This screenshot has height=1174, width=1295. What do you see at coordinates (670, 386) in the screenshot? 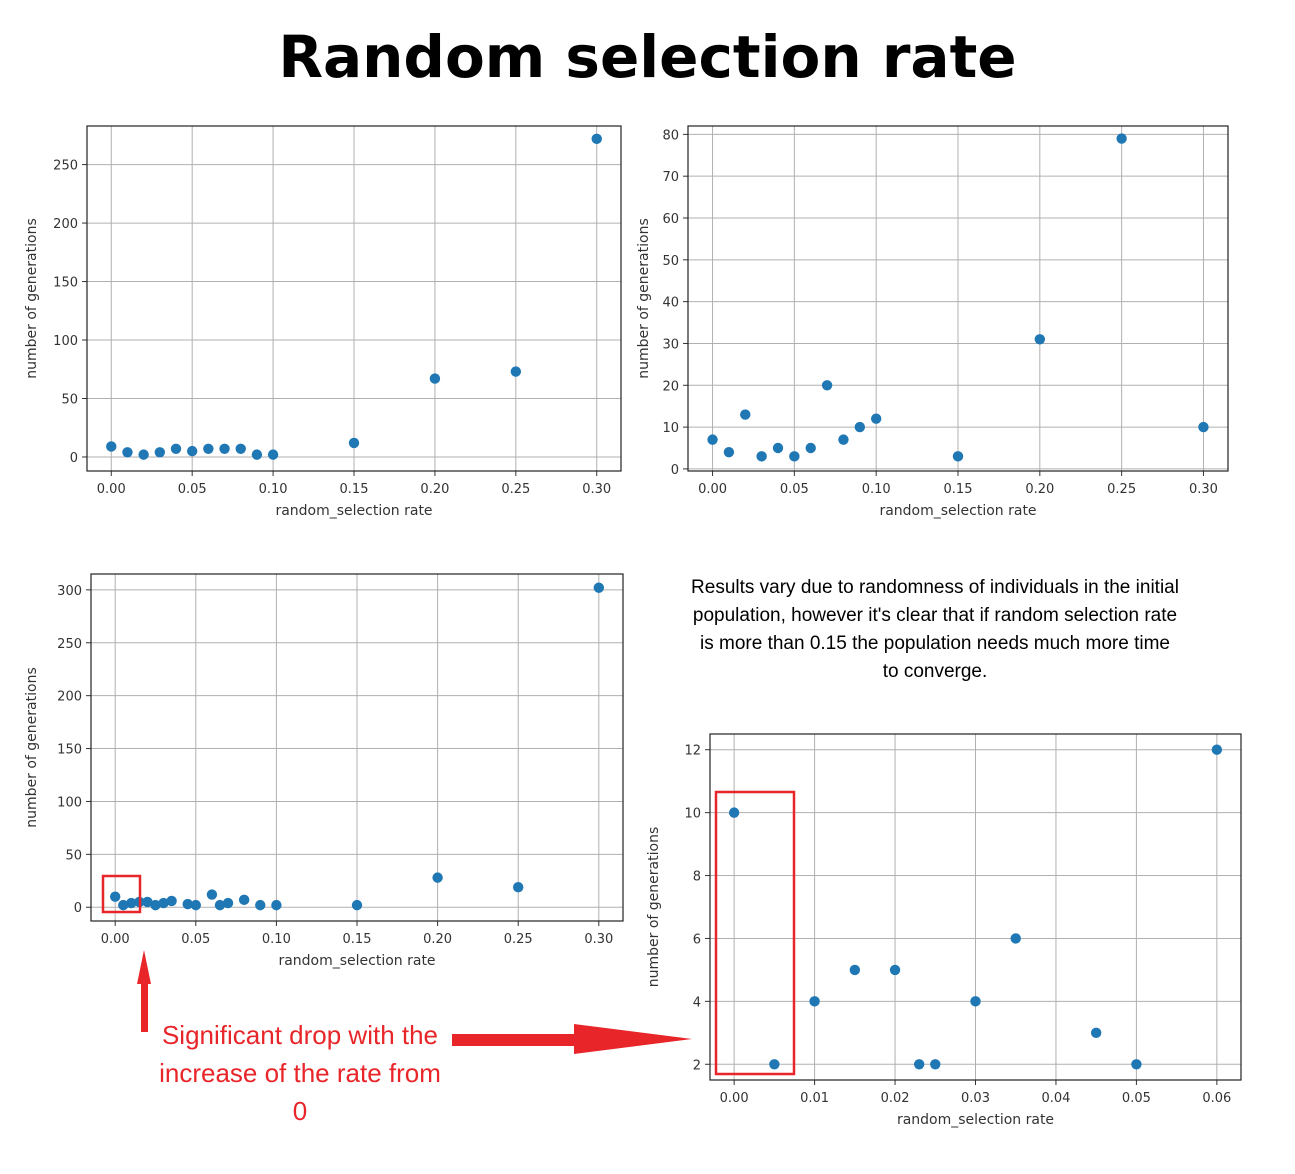
I see `y-tick-label: 20` at bounding box center [670, 386].